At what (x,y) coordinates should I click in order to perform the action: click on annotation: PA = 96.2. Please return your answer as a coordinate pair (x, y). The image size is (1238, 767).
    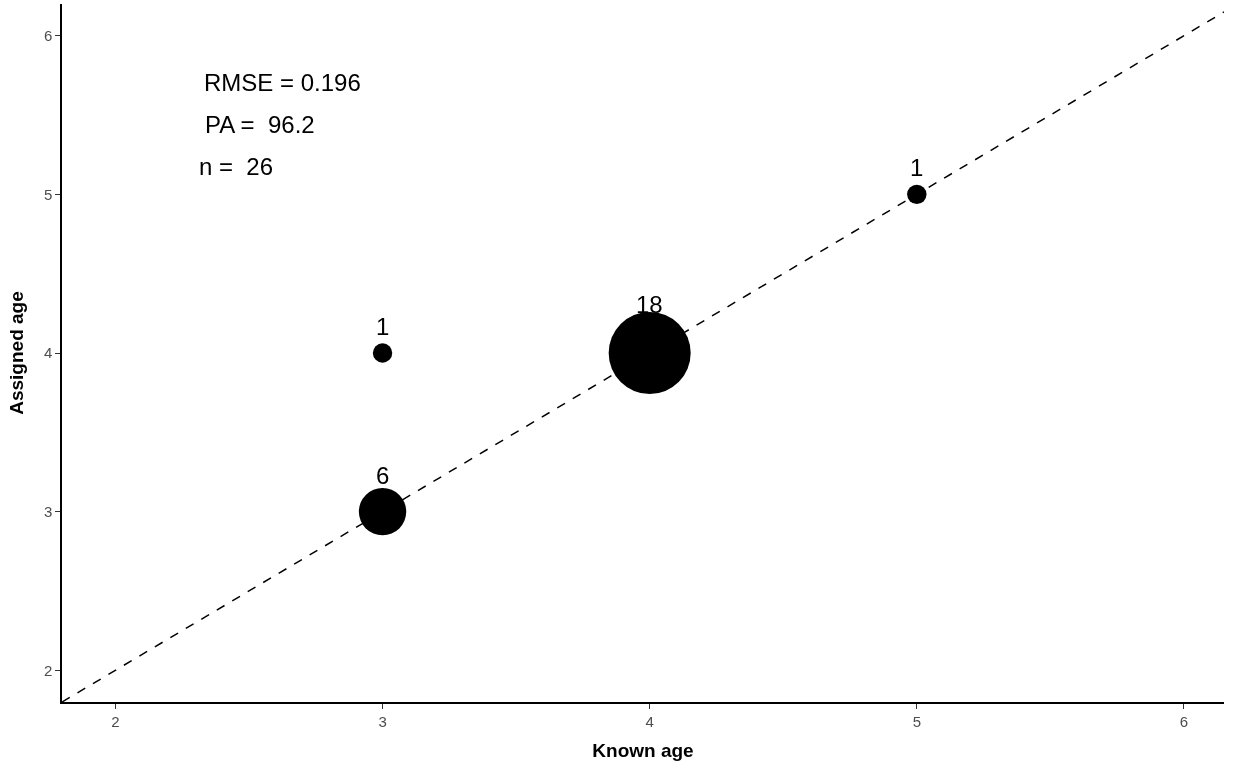
    Looking at the image, I should click on (260, 124).